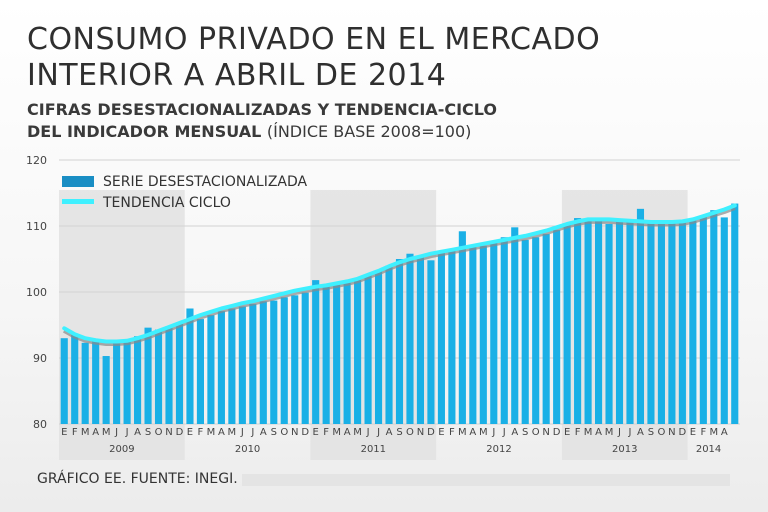 Image resolution: width=768 pixels, height=512 pixels. What do you see at coordinates (40, 424) in the screenshot?
I see `y-tick-label-80: 80` at bounding box center [40, 424].